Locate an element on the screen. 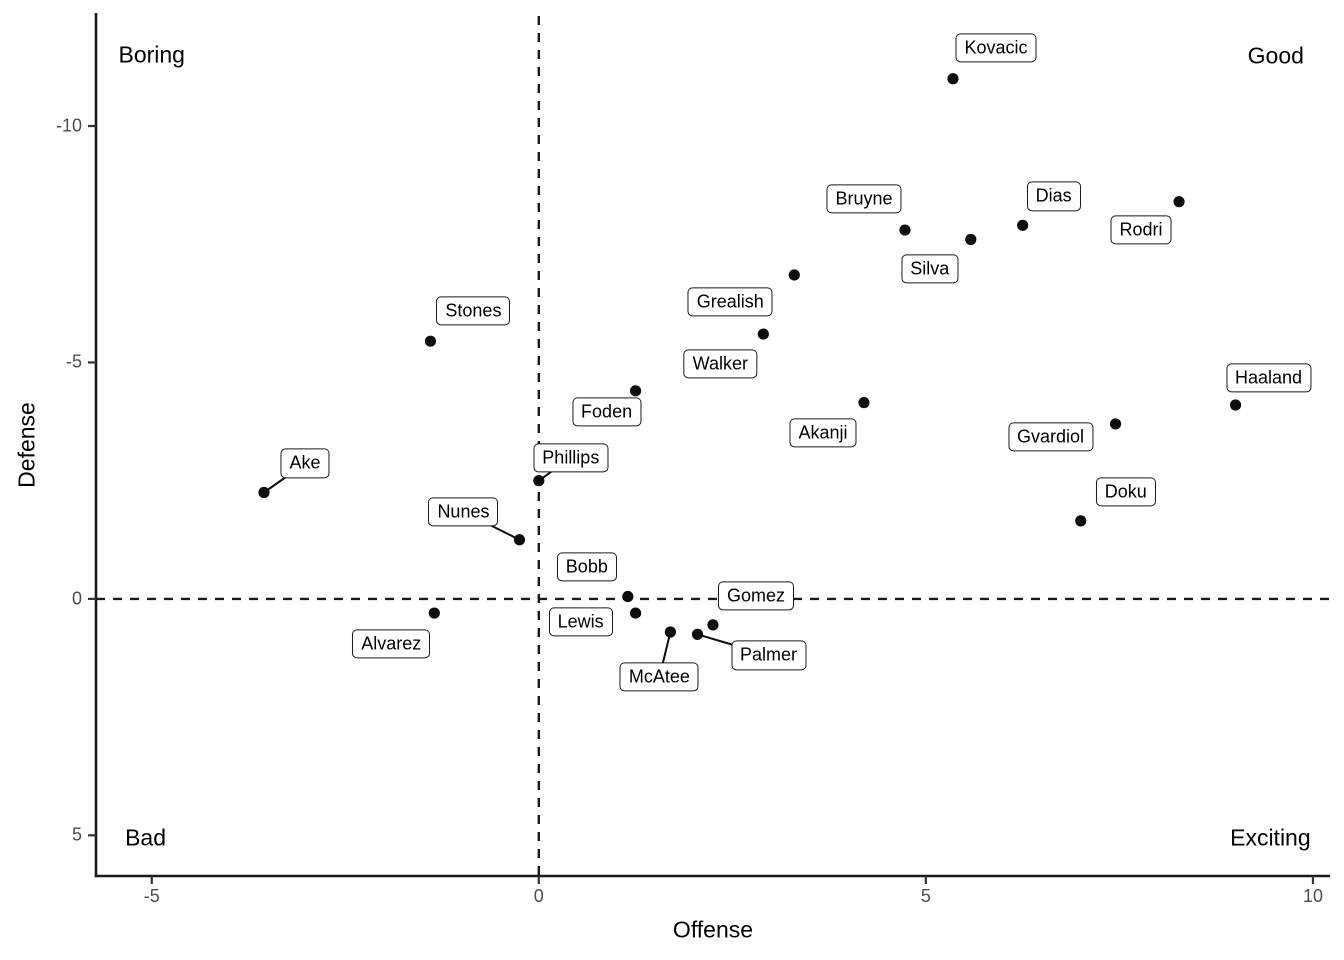 Image resolution: width=1344 pixels, height=960 pixels. player-label-stones: Stones is located at coordinates (473, 311).